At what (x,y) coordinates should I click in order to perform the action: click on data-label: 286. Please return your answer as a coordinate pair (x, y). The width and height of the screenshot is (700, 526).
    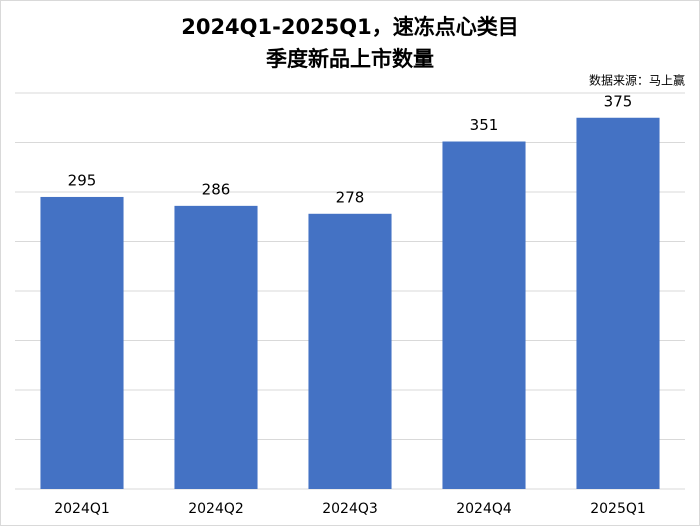
    Looking at the image, I should click on (216, 189).